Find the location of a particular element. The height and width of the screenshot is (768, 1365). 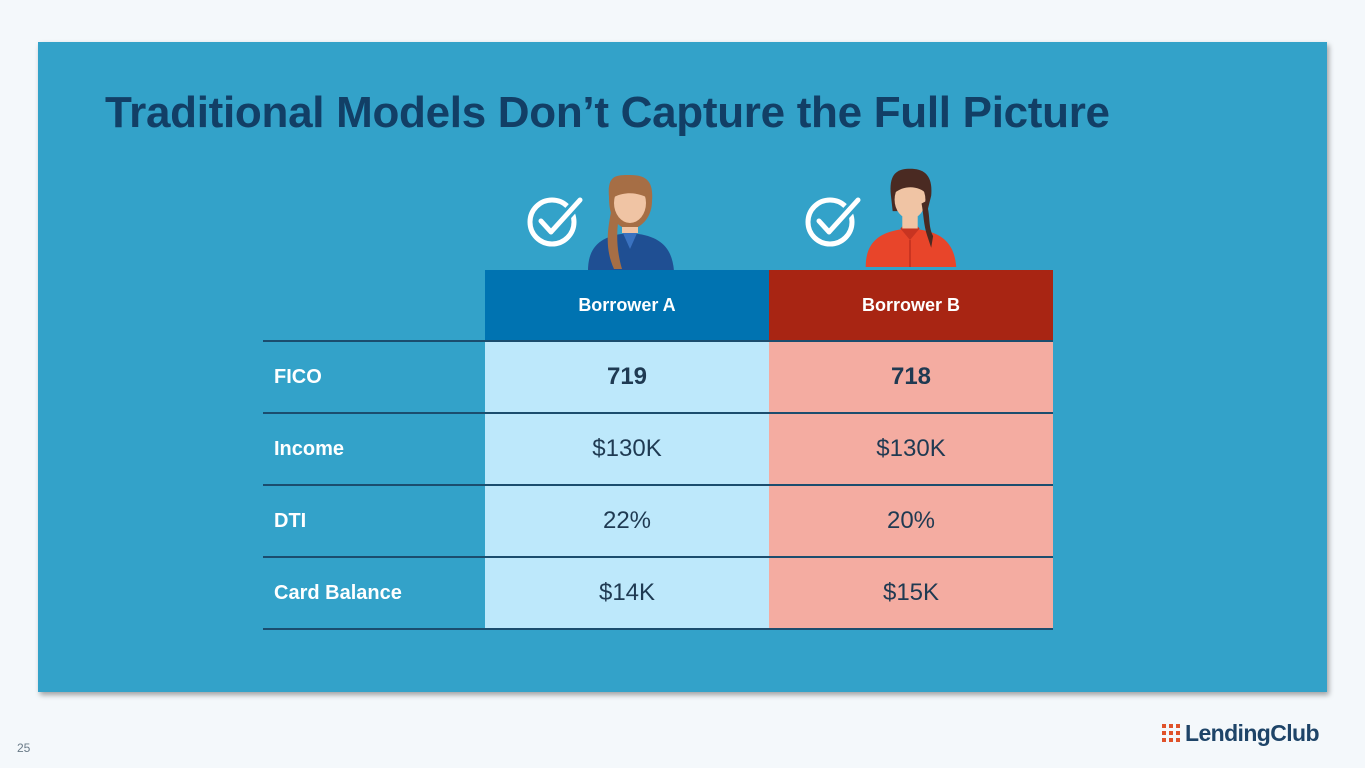

table-row: FICO 719 718 is located at coordinates (658, 377).